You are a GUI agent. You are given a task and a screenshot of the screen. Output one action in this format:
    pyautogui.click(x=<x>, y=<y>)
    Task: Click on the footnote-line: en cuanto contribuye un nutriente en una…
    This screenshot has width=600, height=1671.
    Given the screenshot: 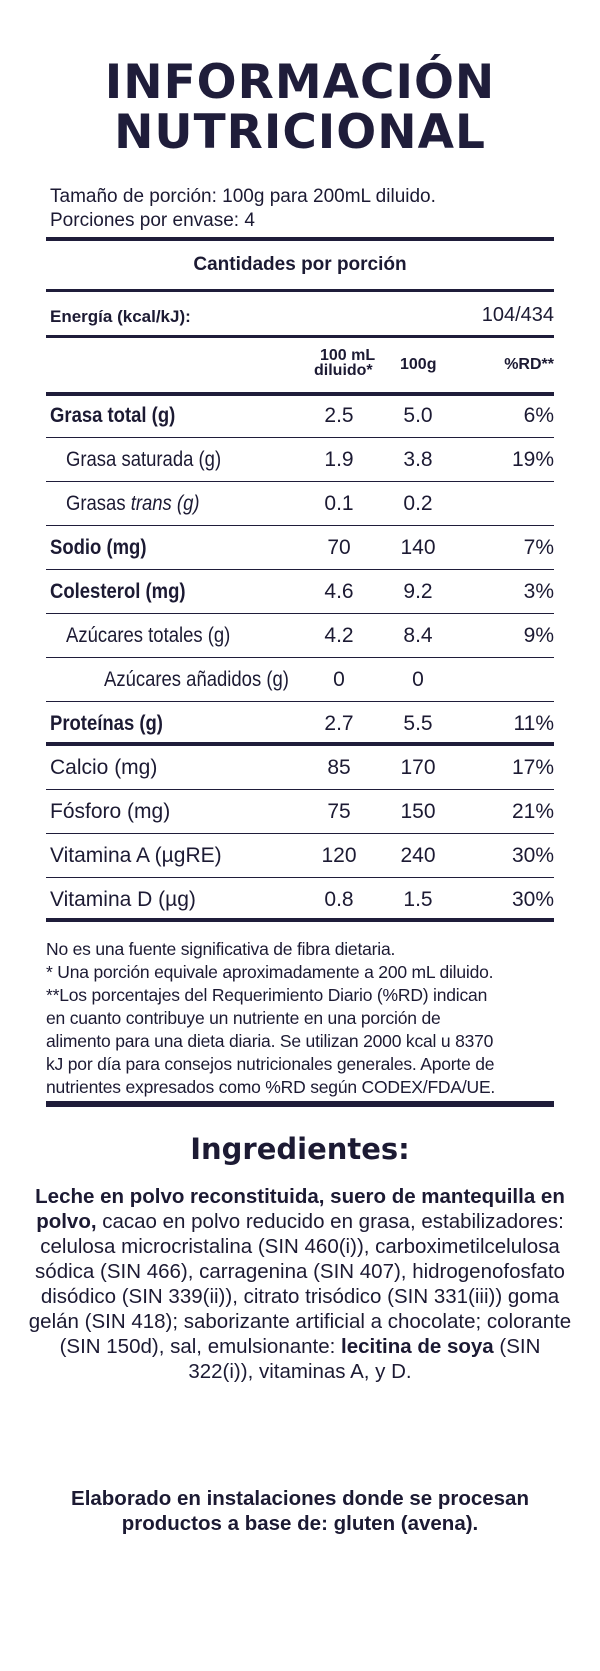 What is the action you would take?
    pyautogui.click(x=243, y=1018)
    